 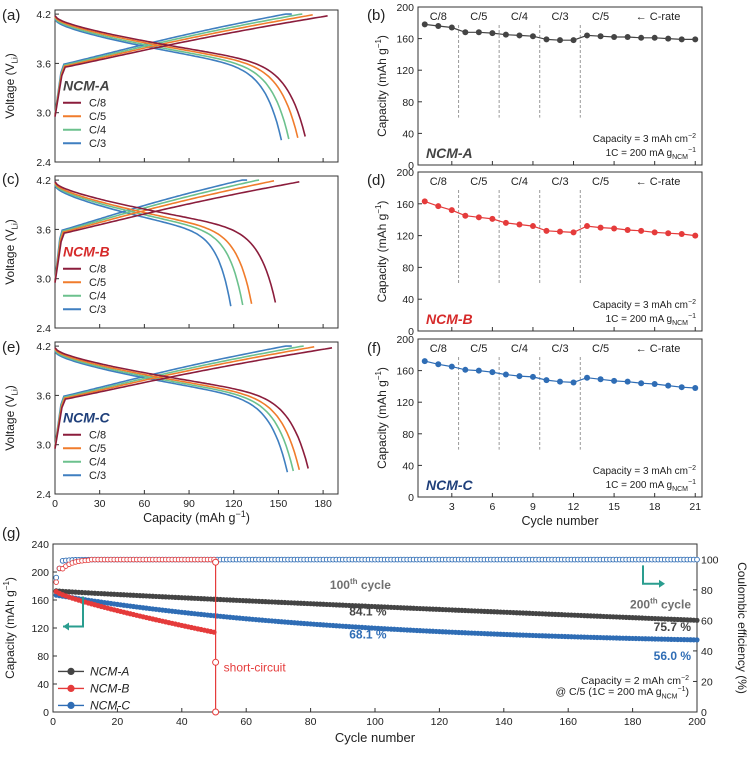 What do you see at coordinates (53, 722) in the screenshot?
I see `panel-g-xtick-label: 0` at bounding box center [53, 722].